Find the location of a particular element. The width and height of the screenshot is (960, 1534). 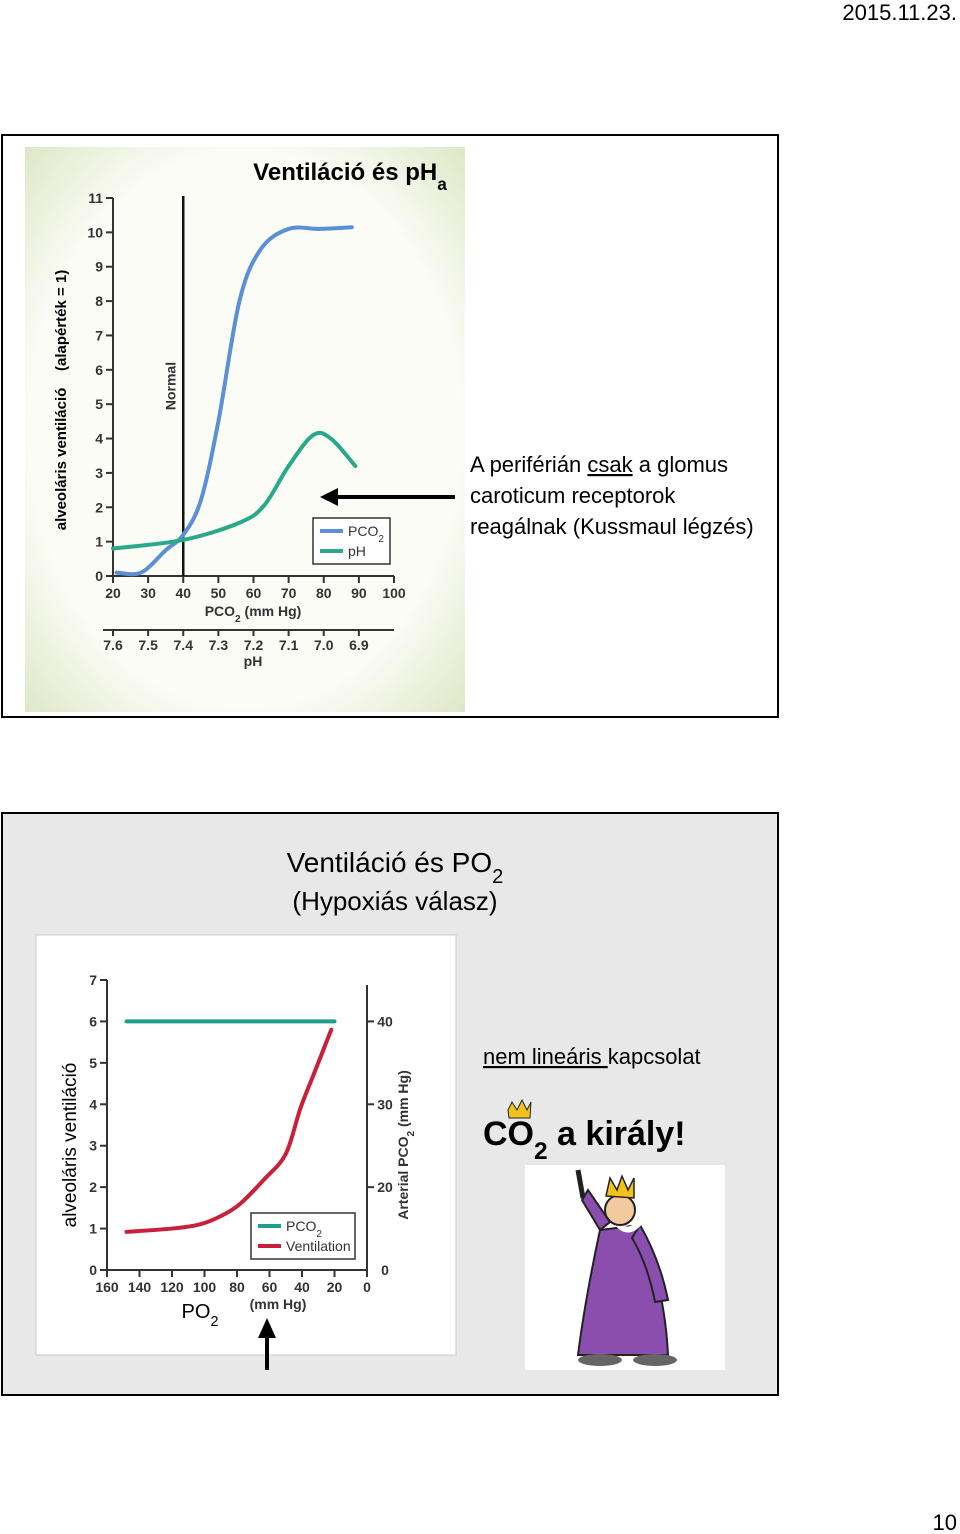

legend-label: PCO2 is located at coordinates (304, 1229).